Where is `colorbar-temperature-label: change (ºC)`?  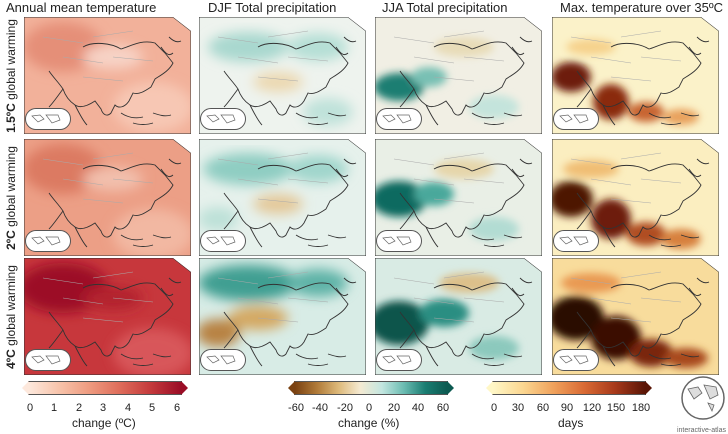 colorbar-temperature-label: change (ºC) is located at coordinates (104, 423).